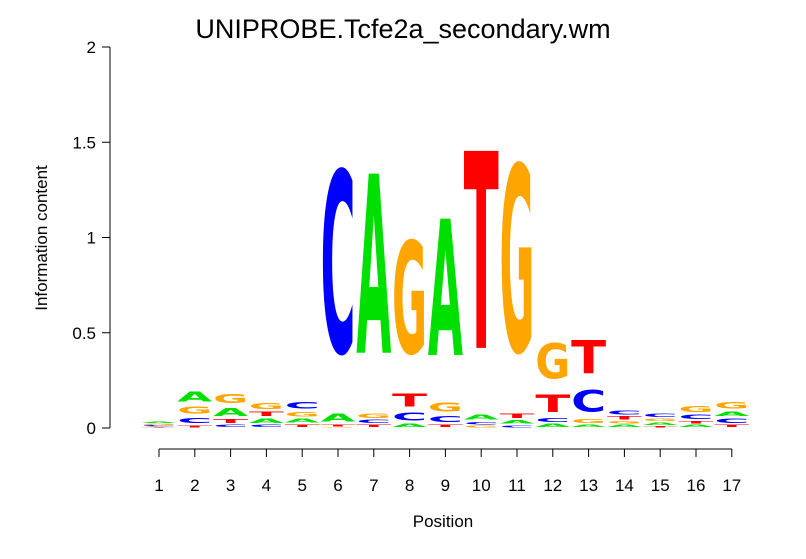  What do you see at coordinates (552, 485) in the screenshot?
I see `x-tick-label: 12` at bounding box center [552, 485].